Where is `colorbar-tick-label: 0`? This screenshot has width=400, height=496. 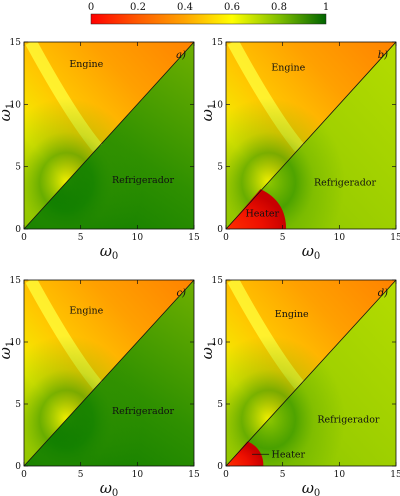
colorbar-tick-label: 0 is located at coordinates (91, 7).